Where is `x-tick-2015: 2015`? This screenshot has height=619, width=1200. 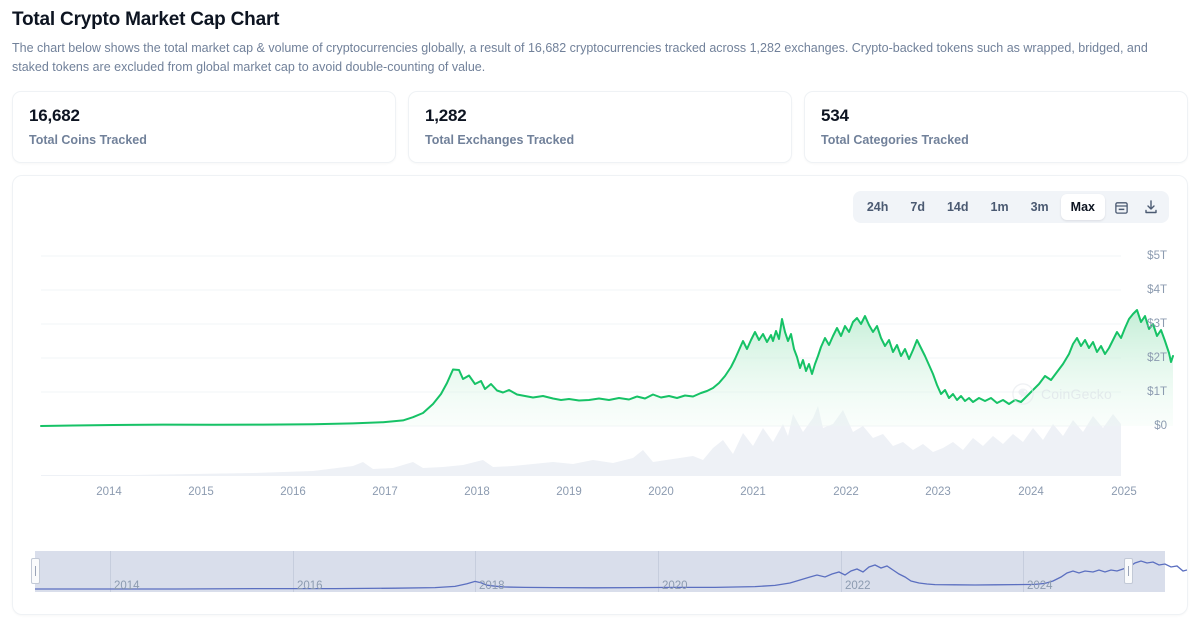 x-tick-2015: 2015 is located at coordinates (201, 492).